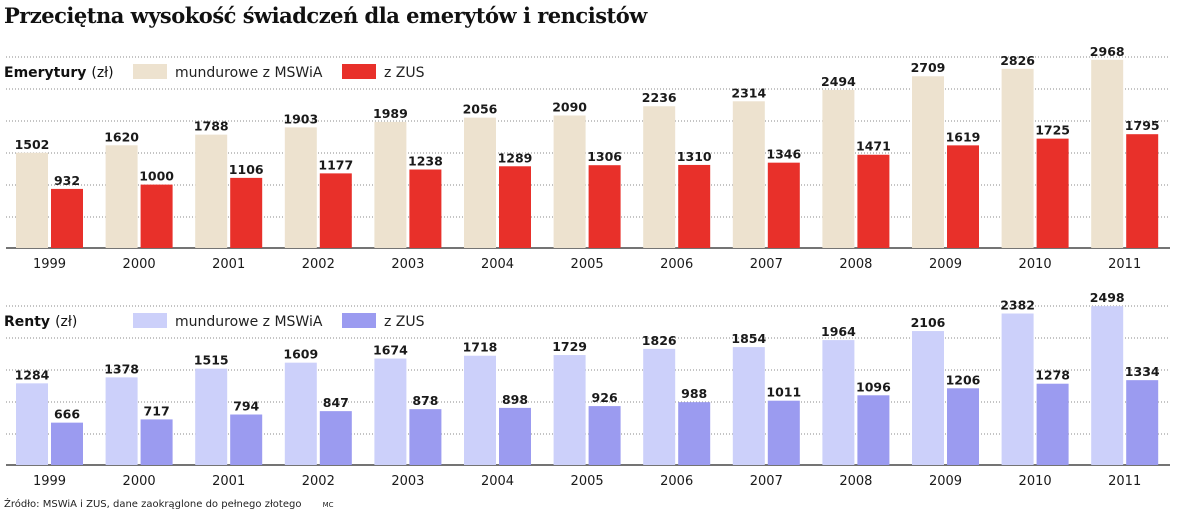 The width and height of the screenshot is (1178, 512). What do you see at coordinates (425, 208) in the screenshot?
I see `bar-zus-2003` at bounding box center [425, 208].